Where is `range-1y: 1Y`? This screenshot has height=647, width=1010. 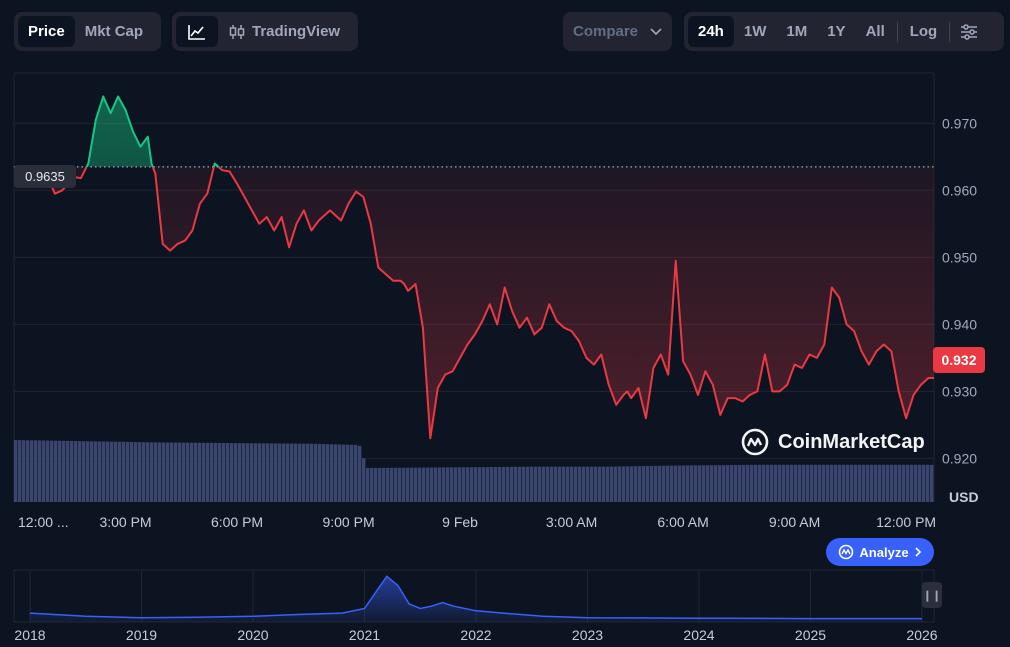 range-1y: 1Y is located at coordinates (836, 31).